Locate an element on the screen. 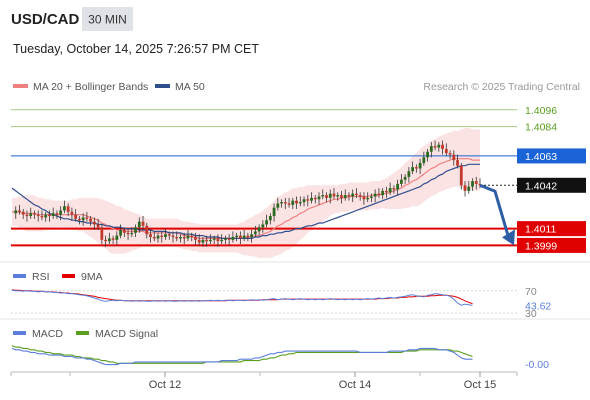  ma20-legend-swatch is located at coordinates (20, 86).